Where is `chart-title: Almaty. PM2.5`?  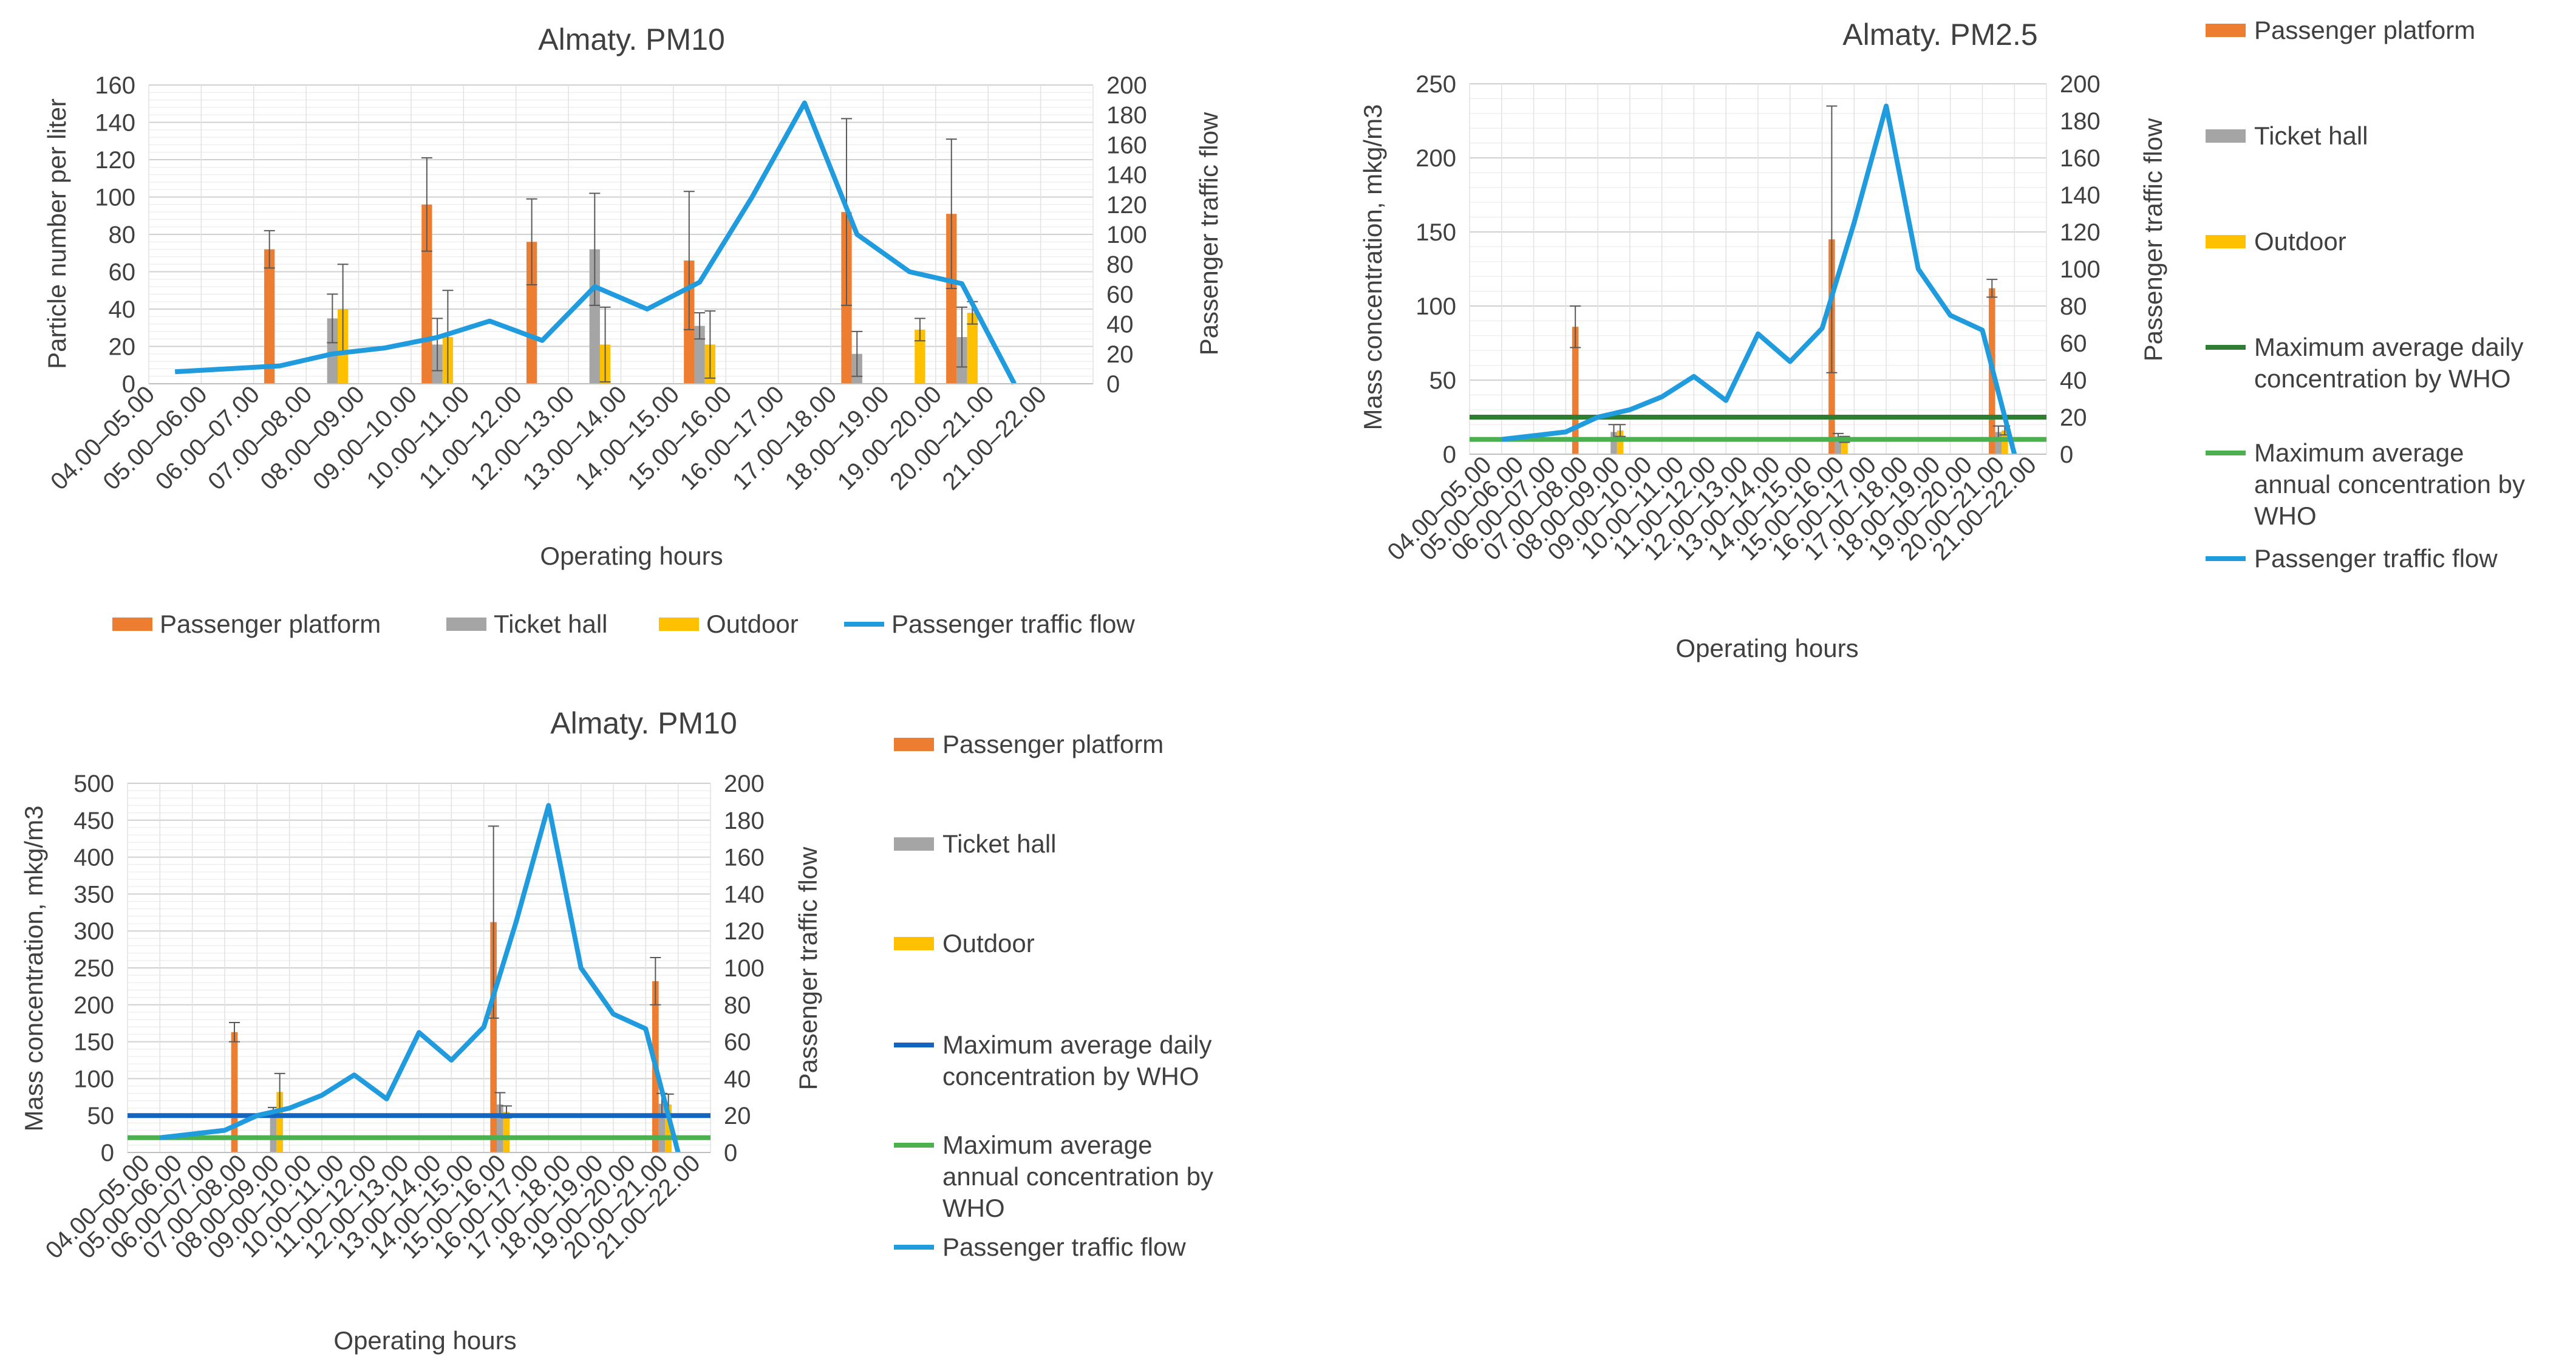 chart-title: Almaty. PM2.5 is located at coordinates (1940, 35).